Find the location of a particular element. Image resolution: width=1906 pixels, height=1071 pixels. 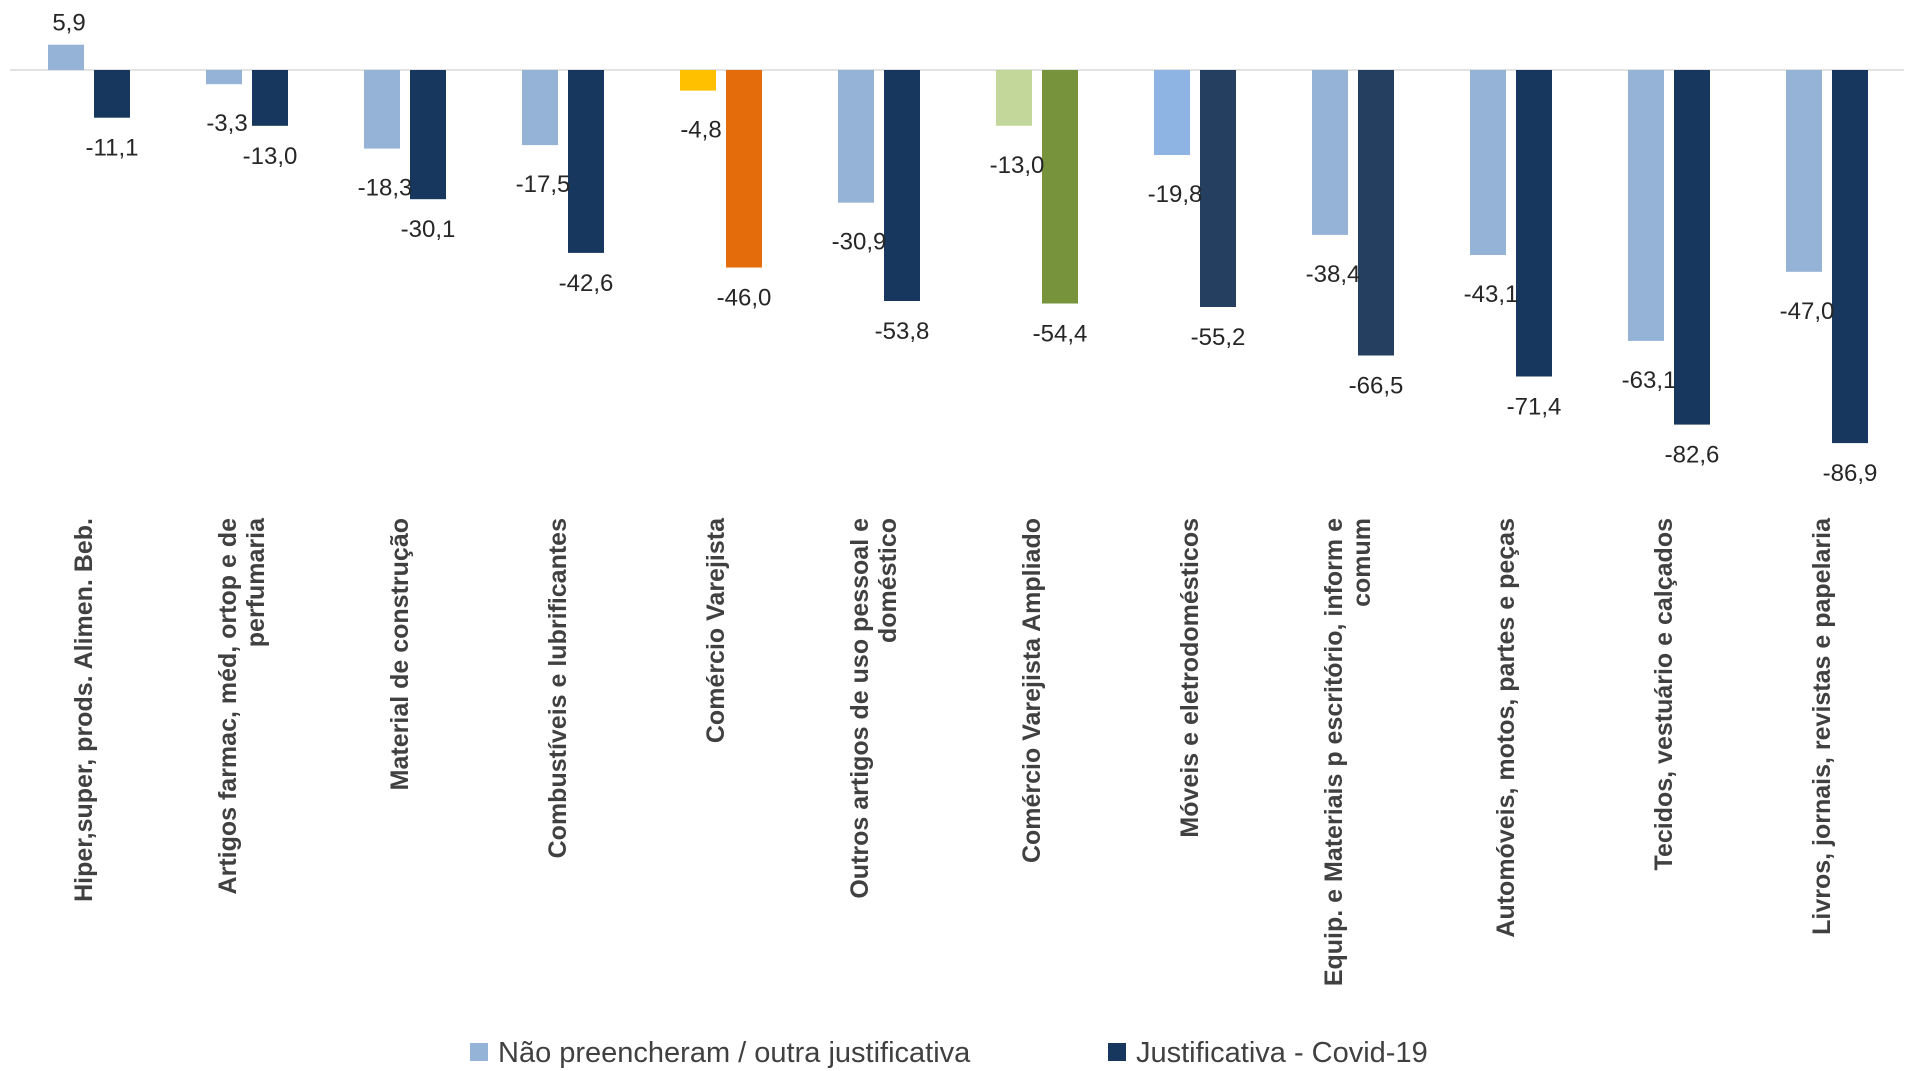

category-label-7-line-1: Comércio Varejista Ampliado is located at coordinates (1032, 690).